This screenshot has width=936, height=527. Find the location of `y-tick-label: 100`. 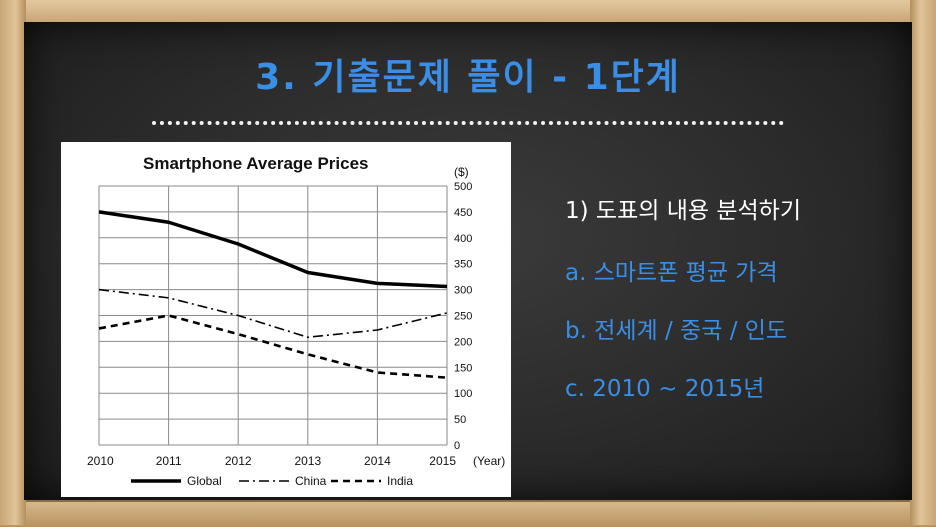

y-tick-label: 100 is located at coordinates (463, 394).